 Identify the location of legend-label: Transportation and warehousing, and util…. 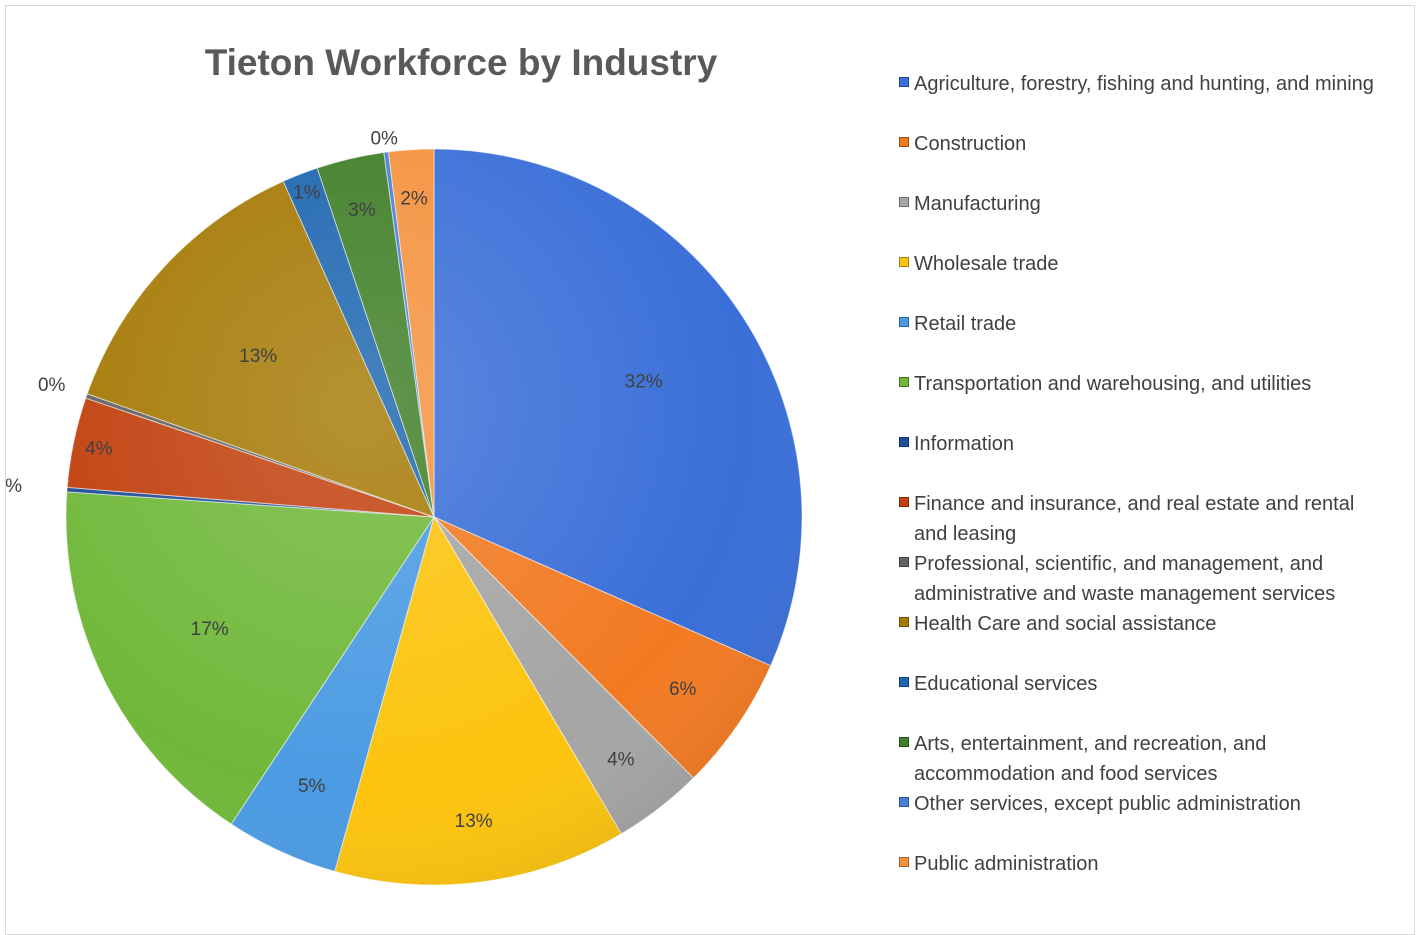
(1113, 384).